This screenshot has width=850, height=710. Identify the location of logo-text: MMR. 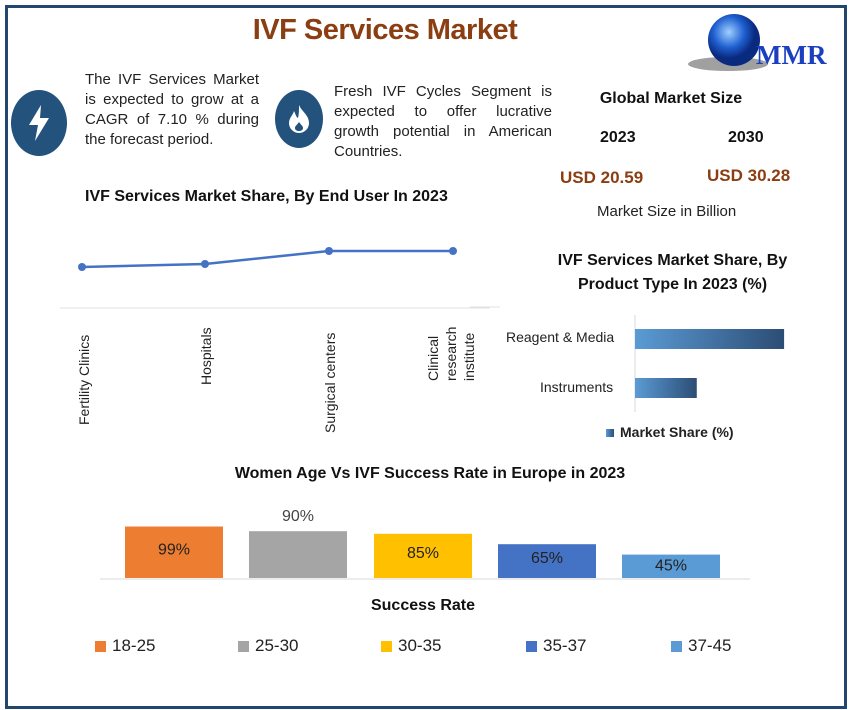
(791, 55).